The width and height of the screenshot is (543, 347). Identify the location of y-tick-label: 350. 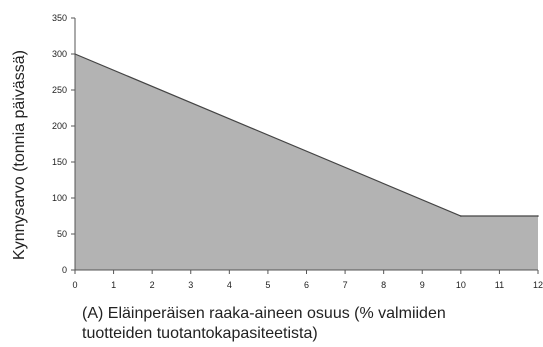
(59, 18).